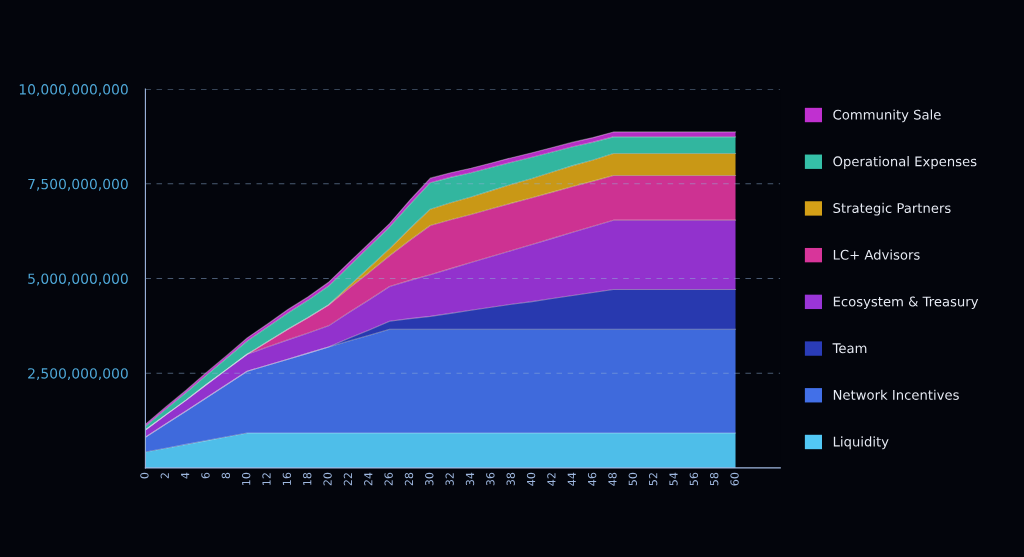 The height and width of the screenshot is (557, 1024). I want to click on y-tick-label: 10,000,000,000, so click(73, 90).